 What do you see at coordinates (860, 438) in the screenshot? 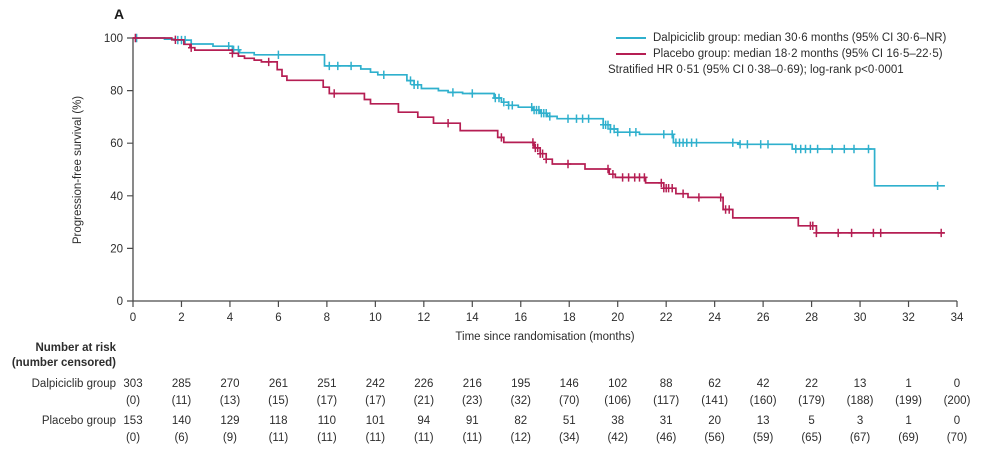
I see `at-risk-censored-value: (67)` at bounding box center [860, 438].